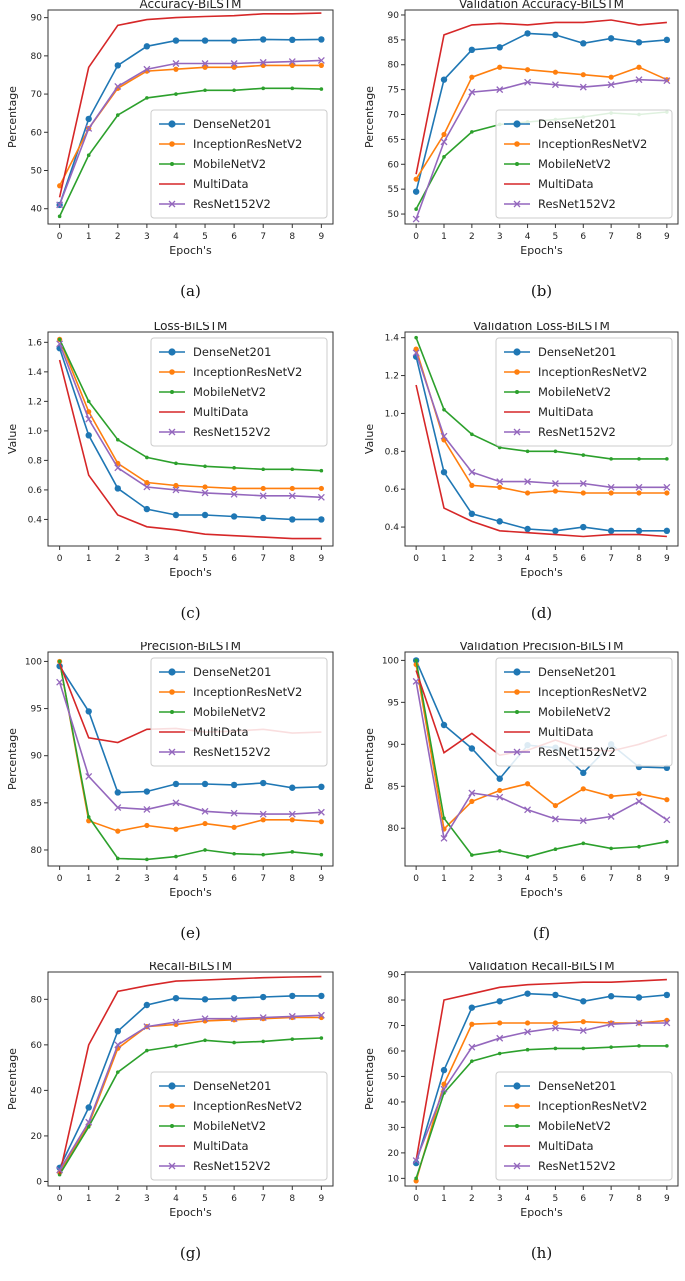  Describe the element at coordinates (394, 165) in the screenshot. I see `y-tick-label: 60` at that location.